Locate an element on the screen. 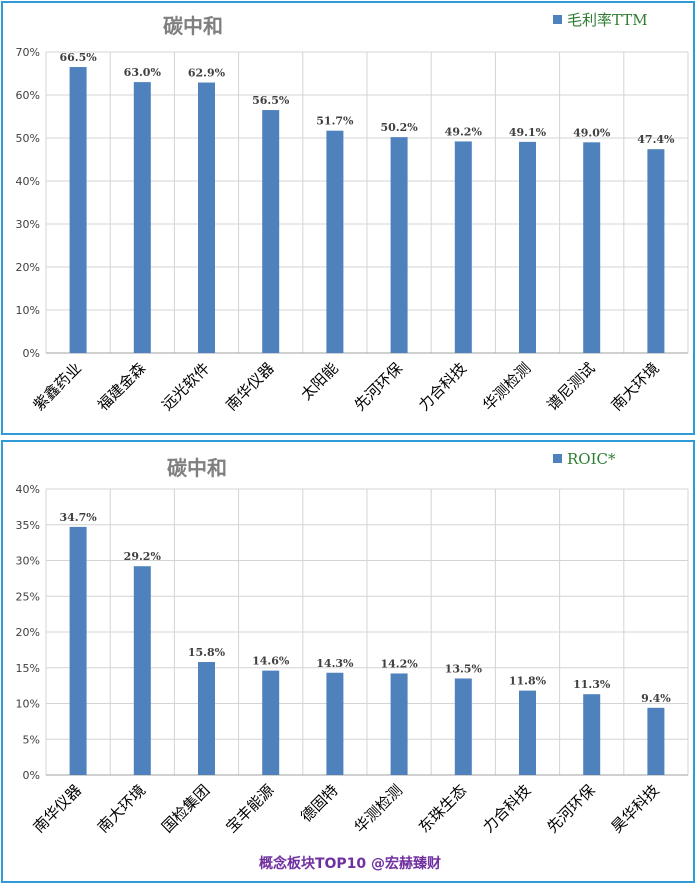 The image size is (700, 884). chart1-title: 碳中和 is located at coordinates (193, 26).